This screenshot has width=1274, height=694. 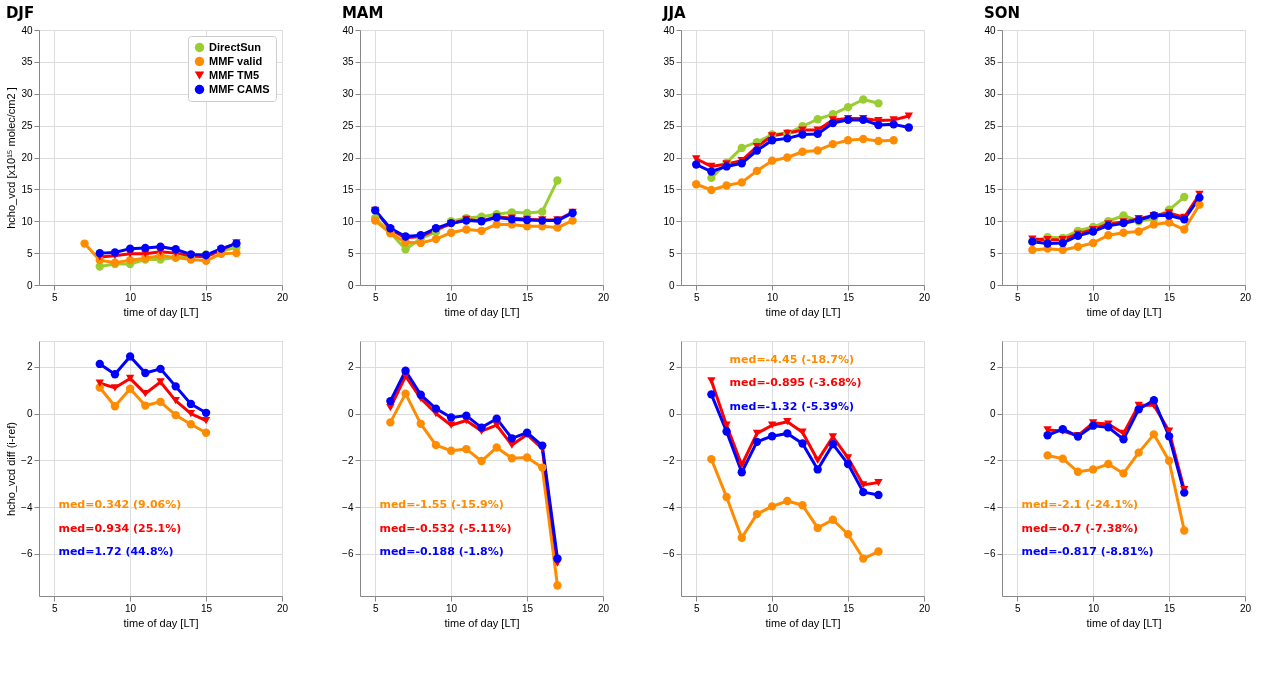 I want to click on y-tick-label: 40, so click(x=27, y=30).